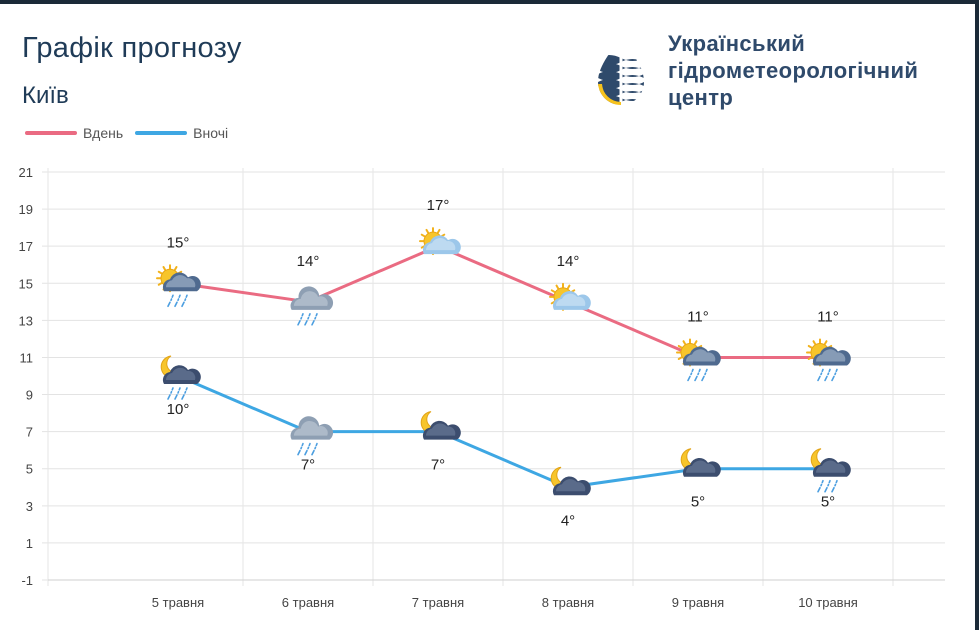  I want to click on right-border, so click(977, 315).